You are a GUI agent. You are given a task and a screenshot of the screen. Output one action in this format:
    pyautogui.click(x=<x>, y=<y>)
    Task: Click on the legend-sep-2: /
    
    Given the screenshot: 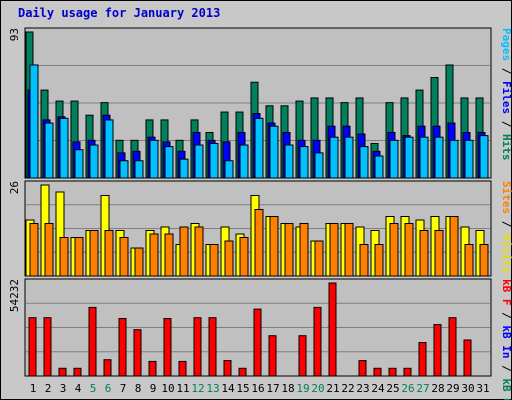 What is the action you would take?
    pyautogui.click(x=506, y=124)
    